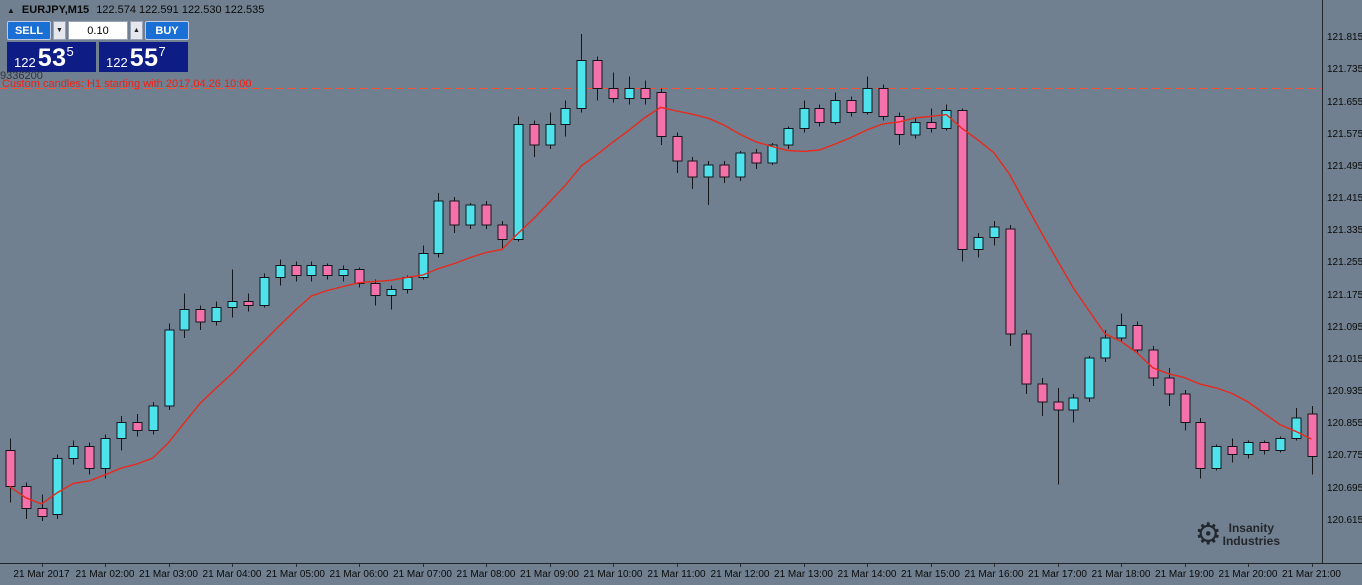 This screenshot has width=1362, height=585. Describe the element at coordinates (232, 574) in the screenshot. I see `time-axis-label: 21 Mar 04:00` at that location.